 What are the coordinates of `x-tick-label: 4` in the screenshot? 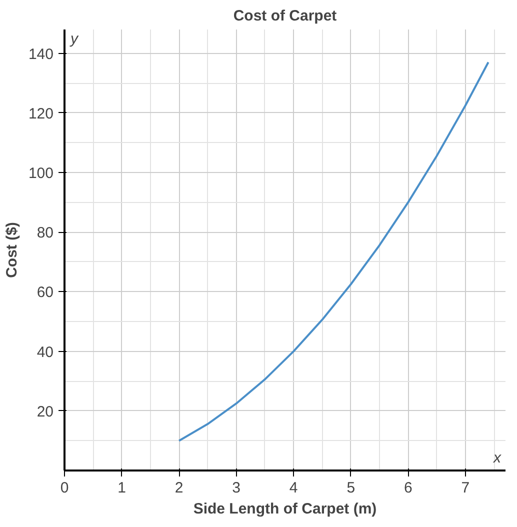 It's located at (293, 488).